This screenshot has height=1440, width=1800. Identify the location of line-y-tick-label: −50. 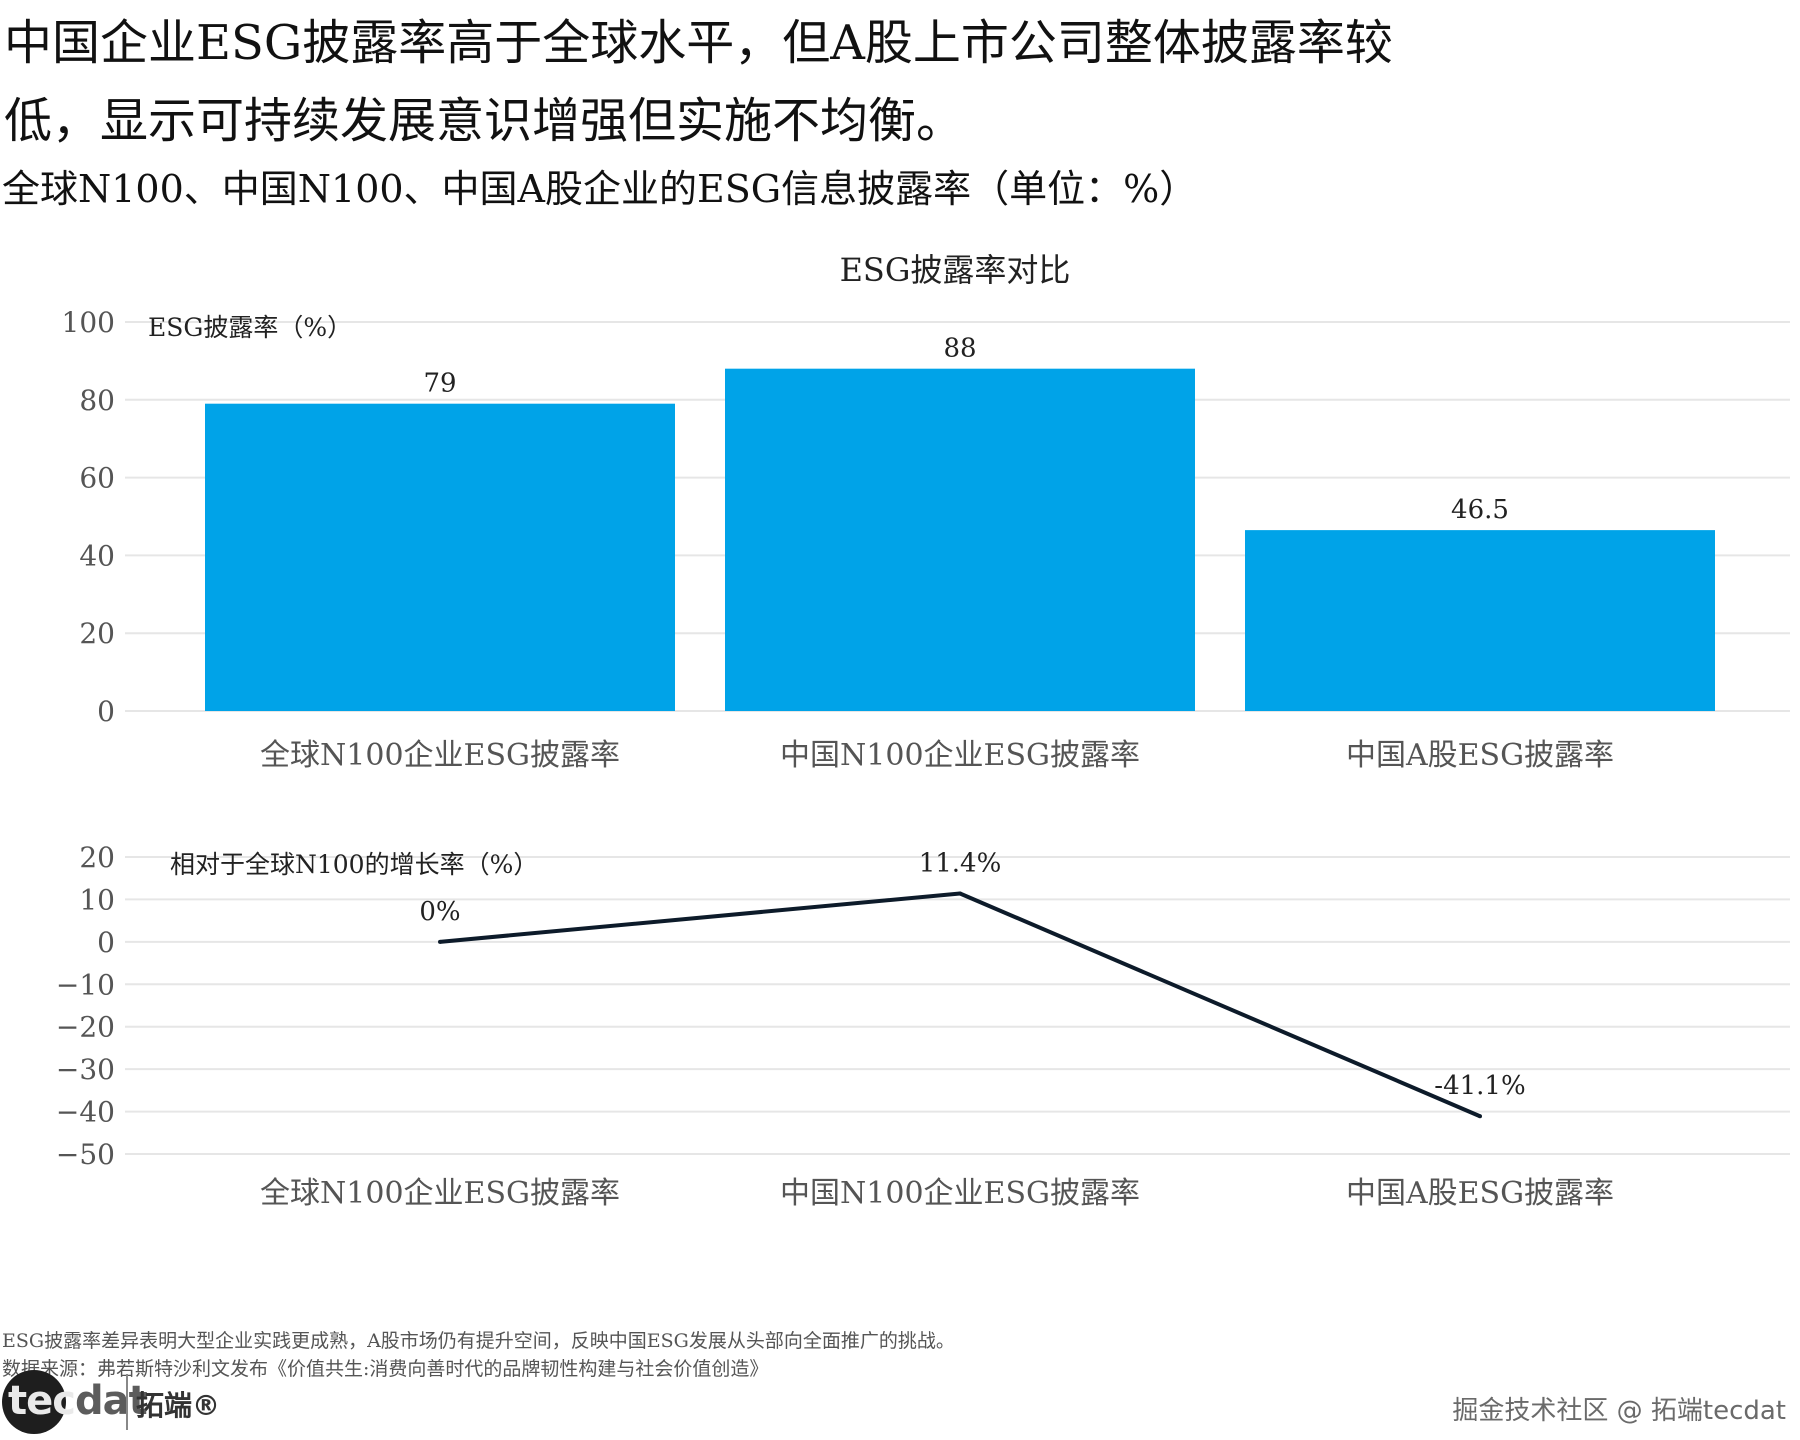
(85, 1154).